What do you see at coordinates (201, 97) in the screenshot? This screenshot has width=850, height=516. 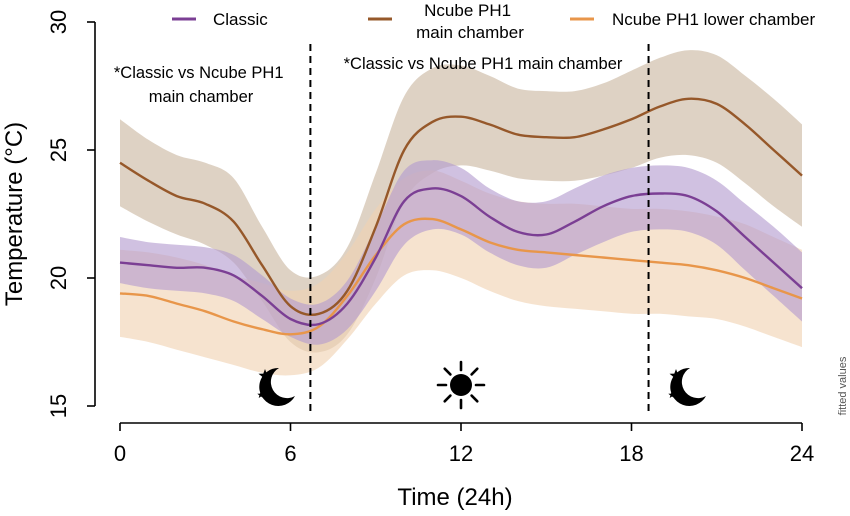 I see `annotation-left-line2: main chamber` at bounding box center [201, 97].